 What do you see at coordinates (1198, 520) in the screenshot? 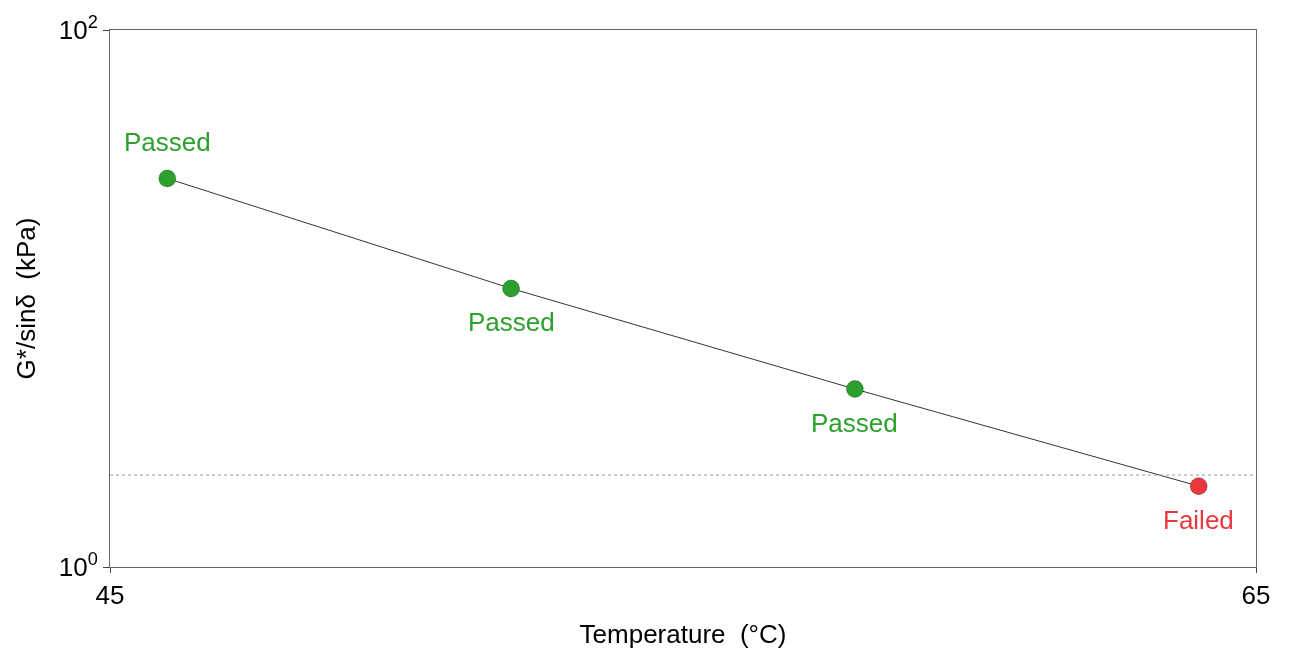
I see `annotation: Failed` at bounding box center [1198, 520].